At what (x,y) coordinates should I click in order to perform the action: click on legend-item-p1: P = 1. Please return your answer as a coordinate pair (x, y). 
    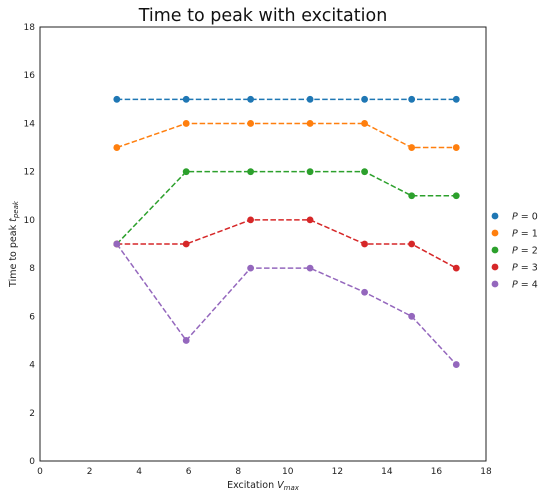
    Looking at the image, I should click on (514, 234).